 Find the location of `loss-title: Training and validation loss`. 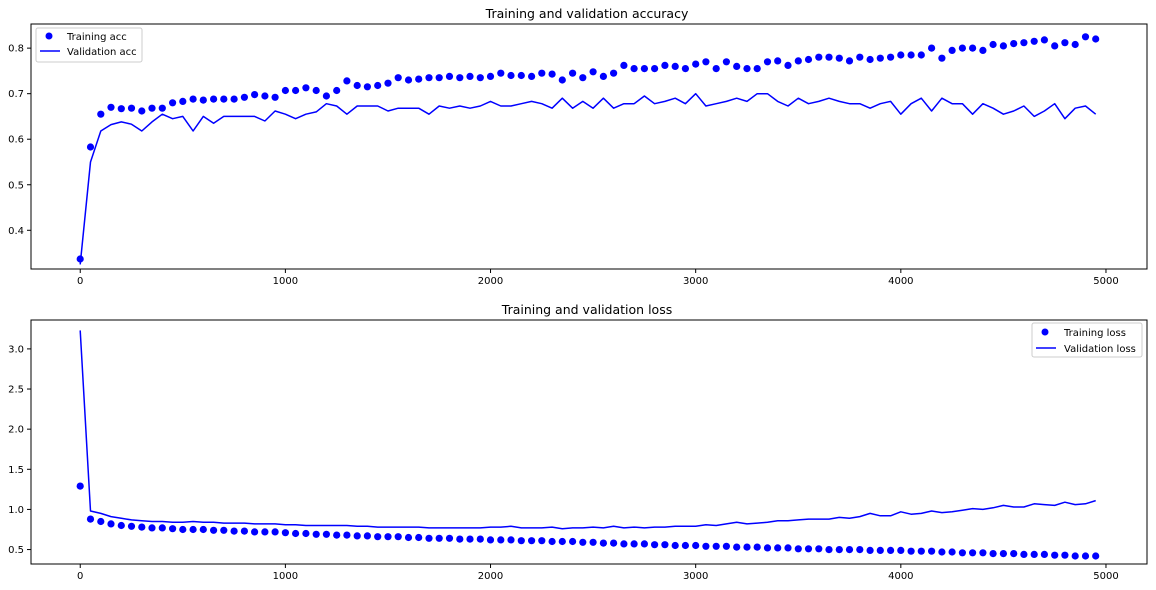

loss-title: Training and validation loss is located at coordinates (586, 309).